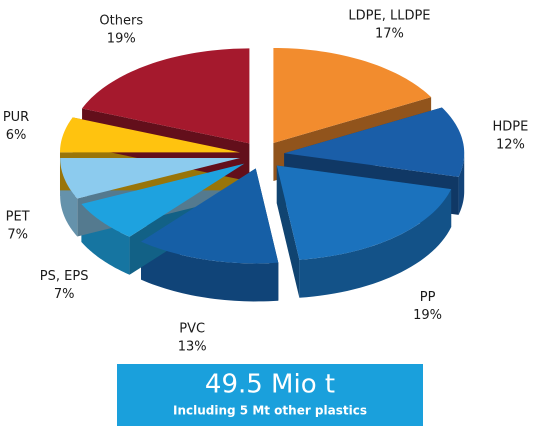  Describe the element at coordinates (511, 127) in the screenshot. I see `slice-label: HDPE` at that location.